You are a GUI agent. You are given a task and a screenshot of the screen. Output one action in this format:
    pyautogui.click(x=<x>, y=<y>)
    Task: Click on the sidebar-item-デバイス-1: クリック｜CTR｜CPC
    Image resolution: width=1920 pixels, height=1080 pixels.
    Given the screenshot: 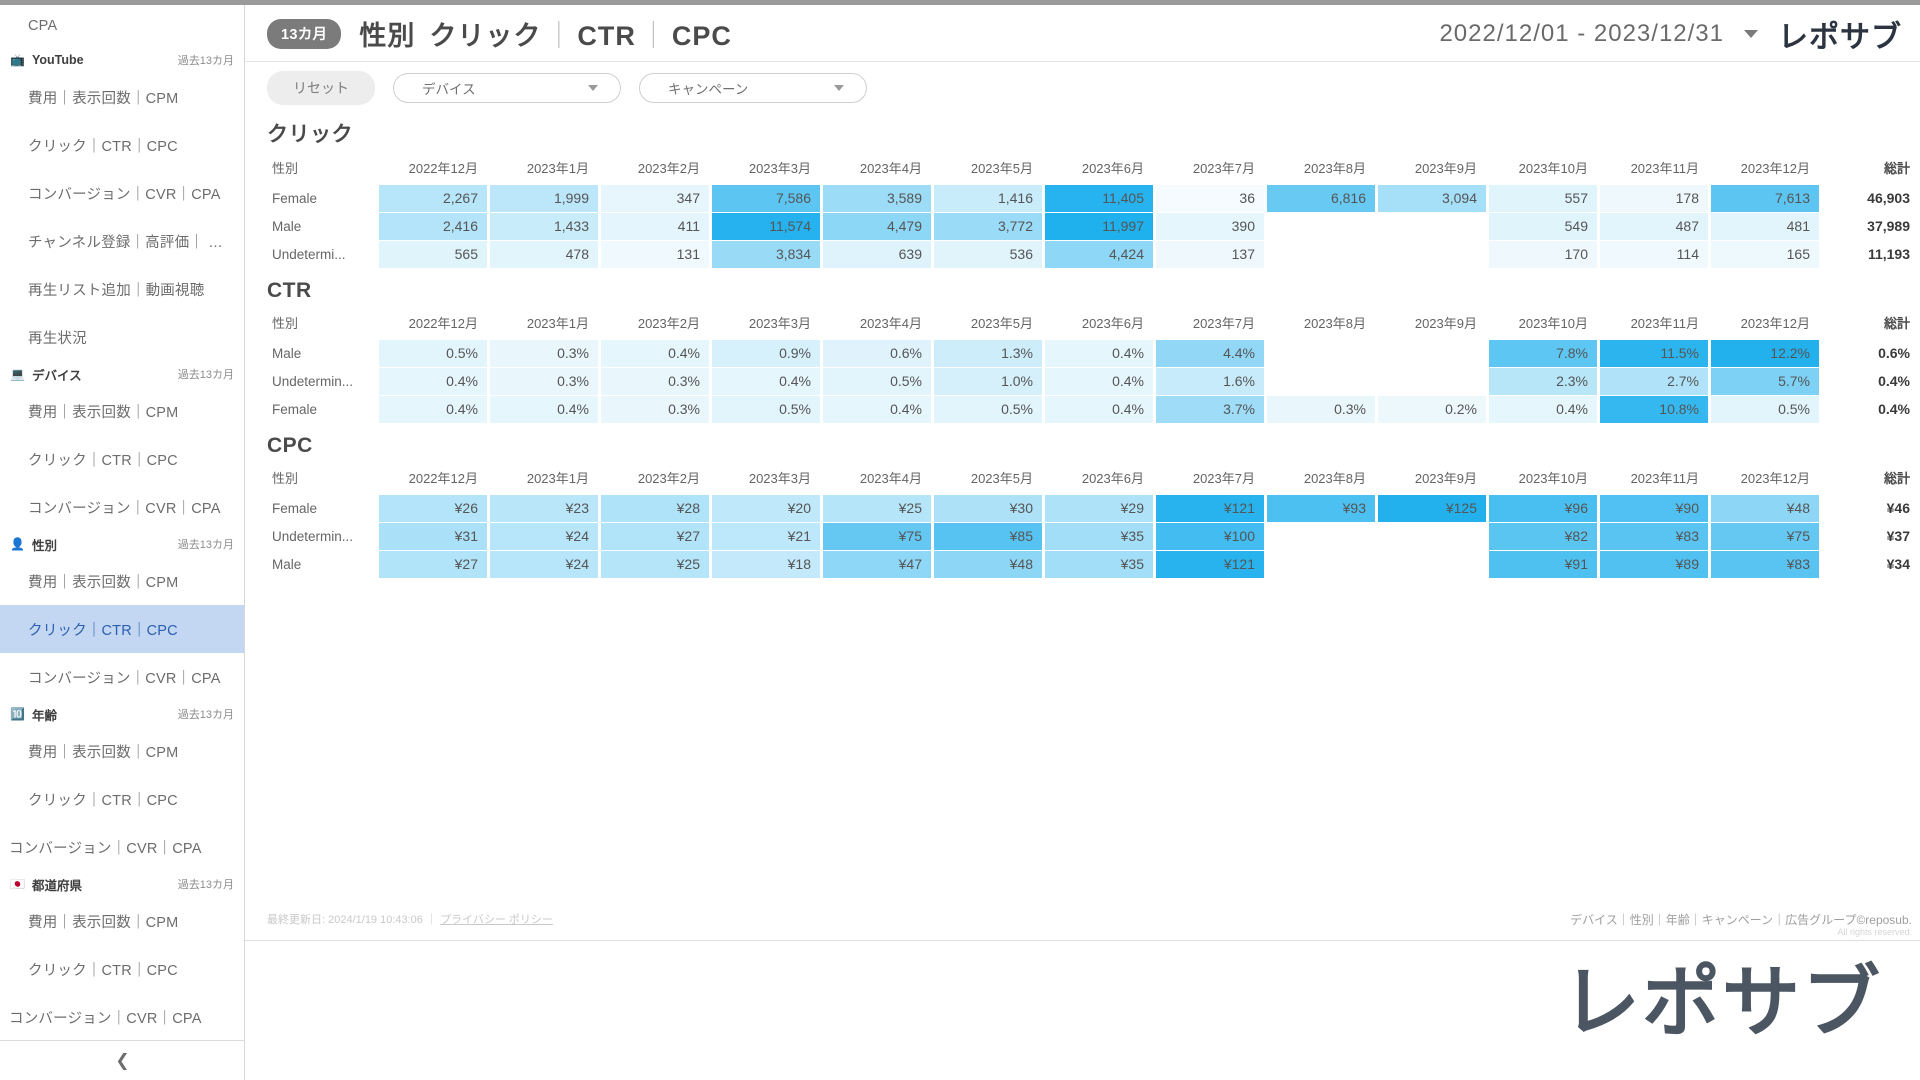 What is the action you would take?
    pyautogui.click(x=122, y=459)
    